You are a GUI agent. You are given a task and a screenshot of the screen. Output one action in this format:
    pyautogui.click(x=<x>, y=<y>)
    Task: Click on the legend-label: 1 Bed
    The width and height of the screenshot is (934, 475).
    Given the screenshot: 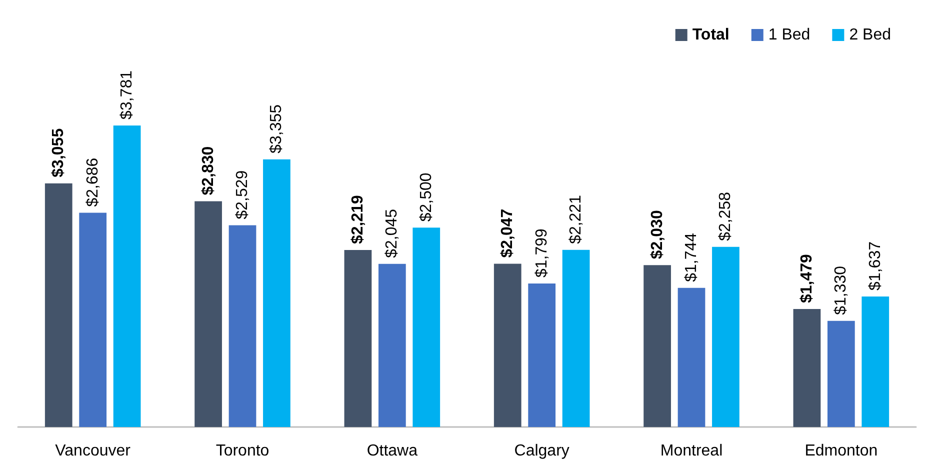 What is the action you would take?
    pyautogui.click(x=789, y=35)
    